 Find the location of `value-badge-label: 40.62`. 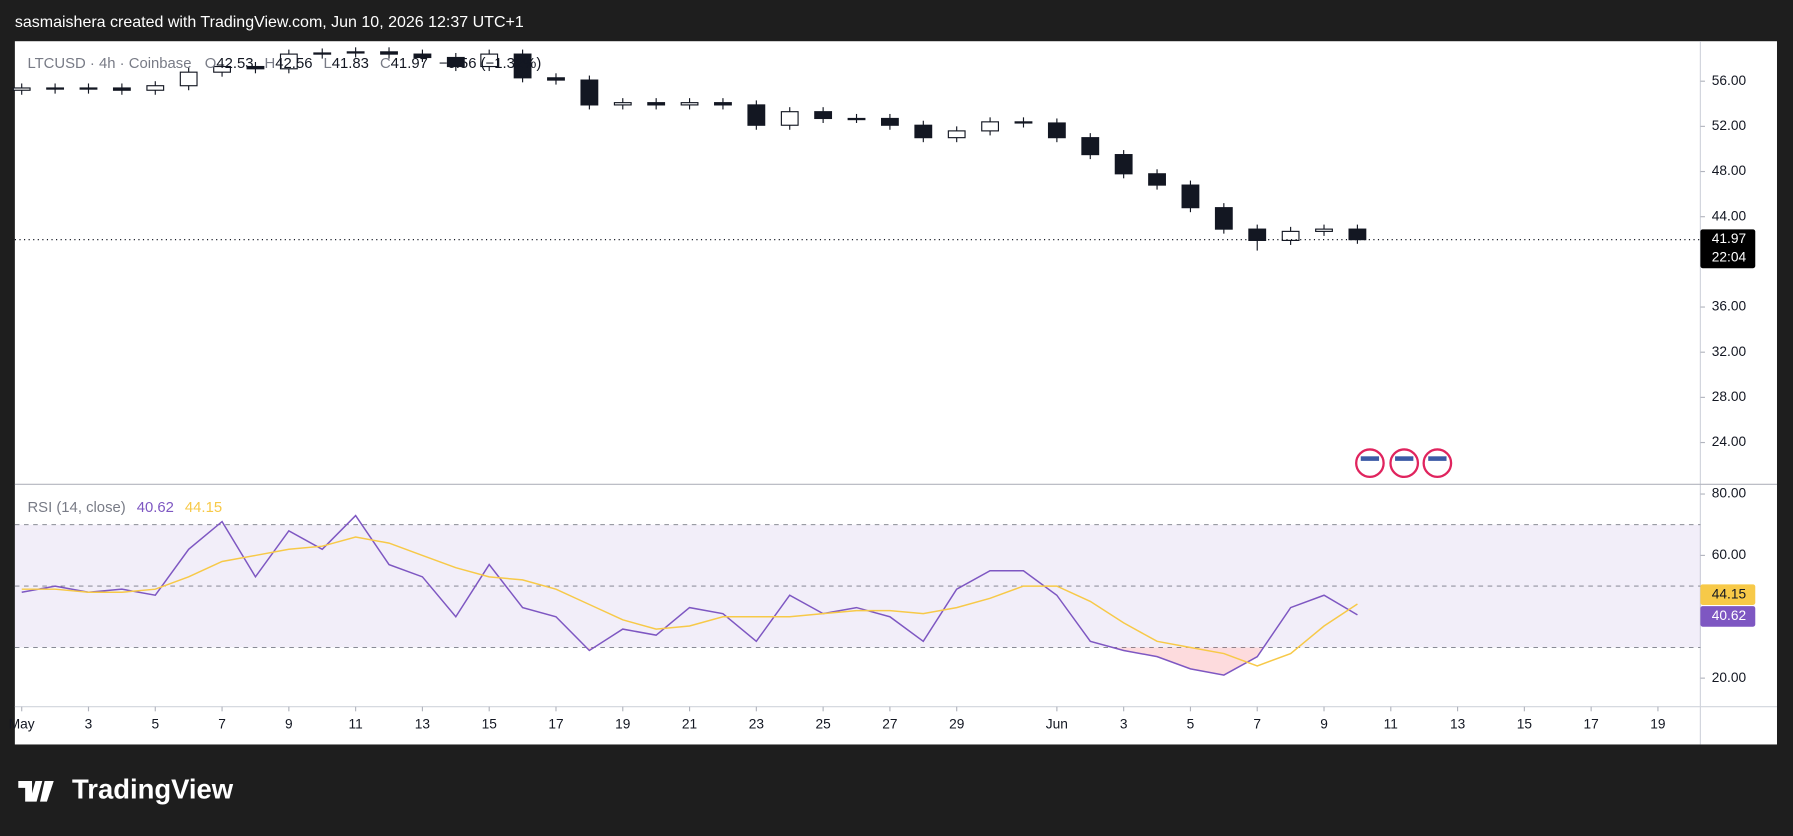

value-badge-label: 40.62 is located at coordinates (1729, 615).